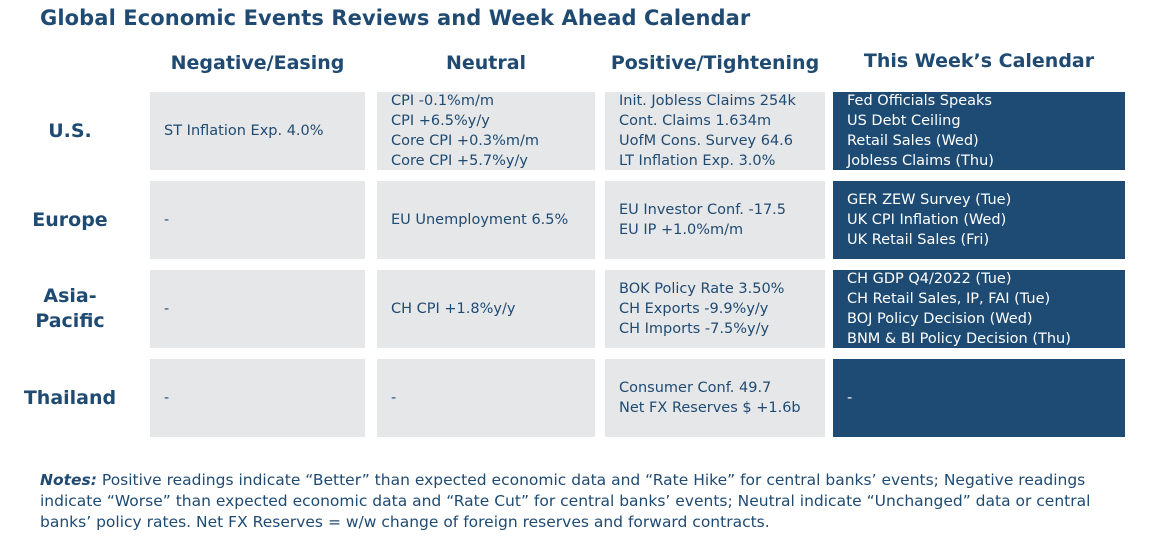 This screenshot has height=551, width=1151. I want to click on economic-reading: Net FX Reserves $ +1.6b, so click(710, 408).